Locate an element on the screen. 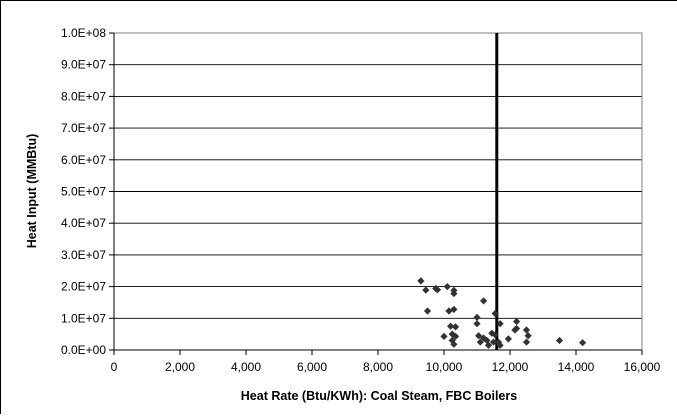  y-tick-label: 4.0E+07 is located at coordinates (83, 223).